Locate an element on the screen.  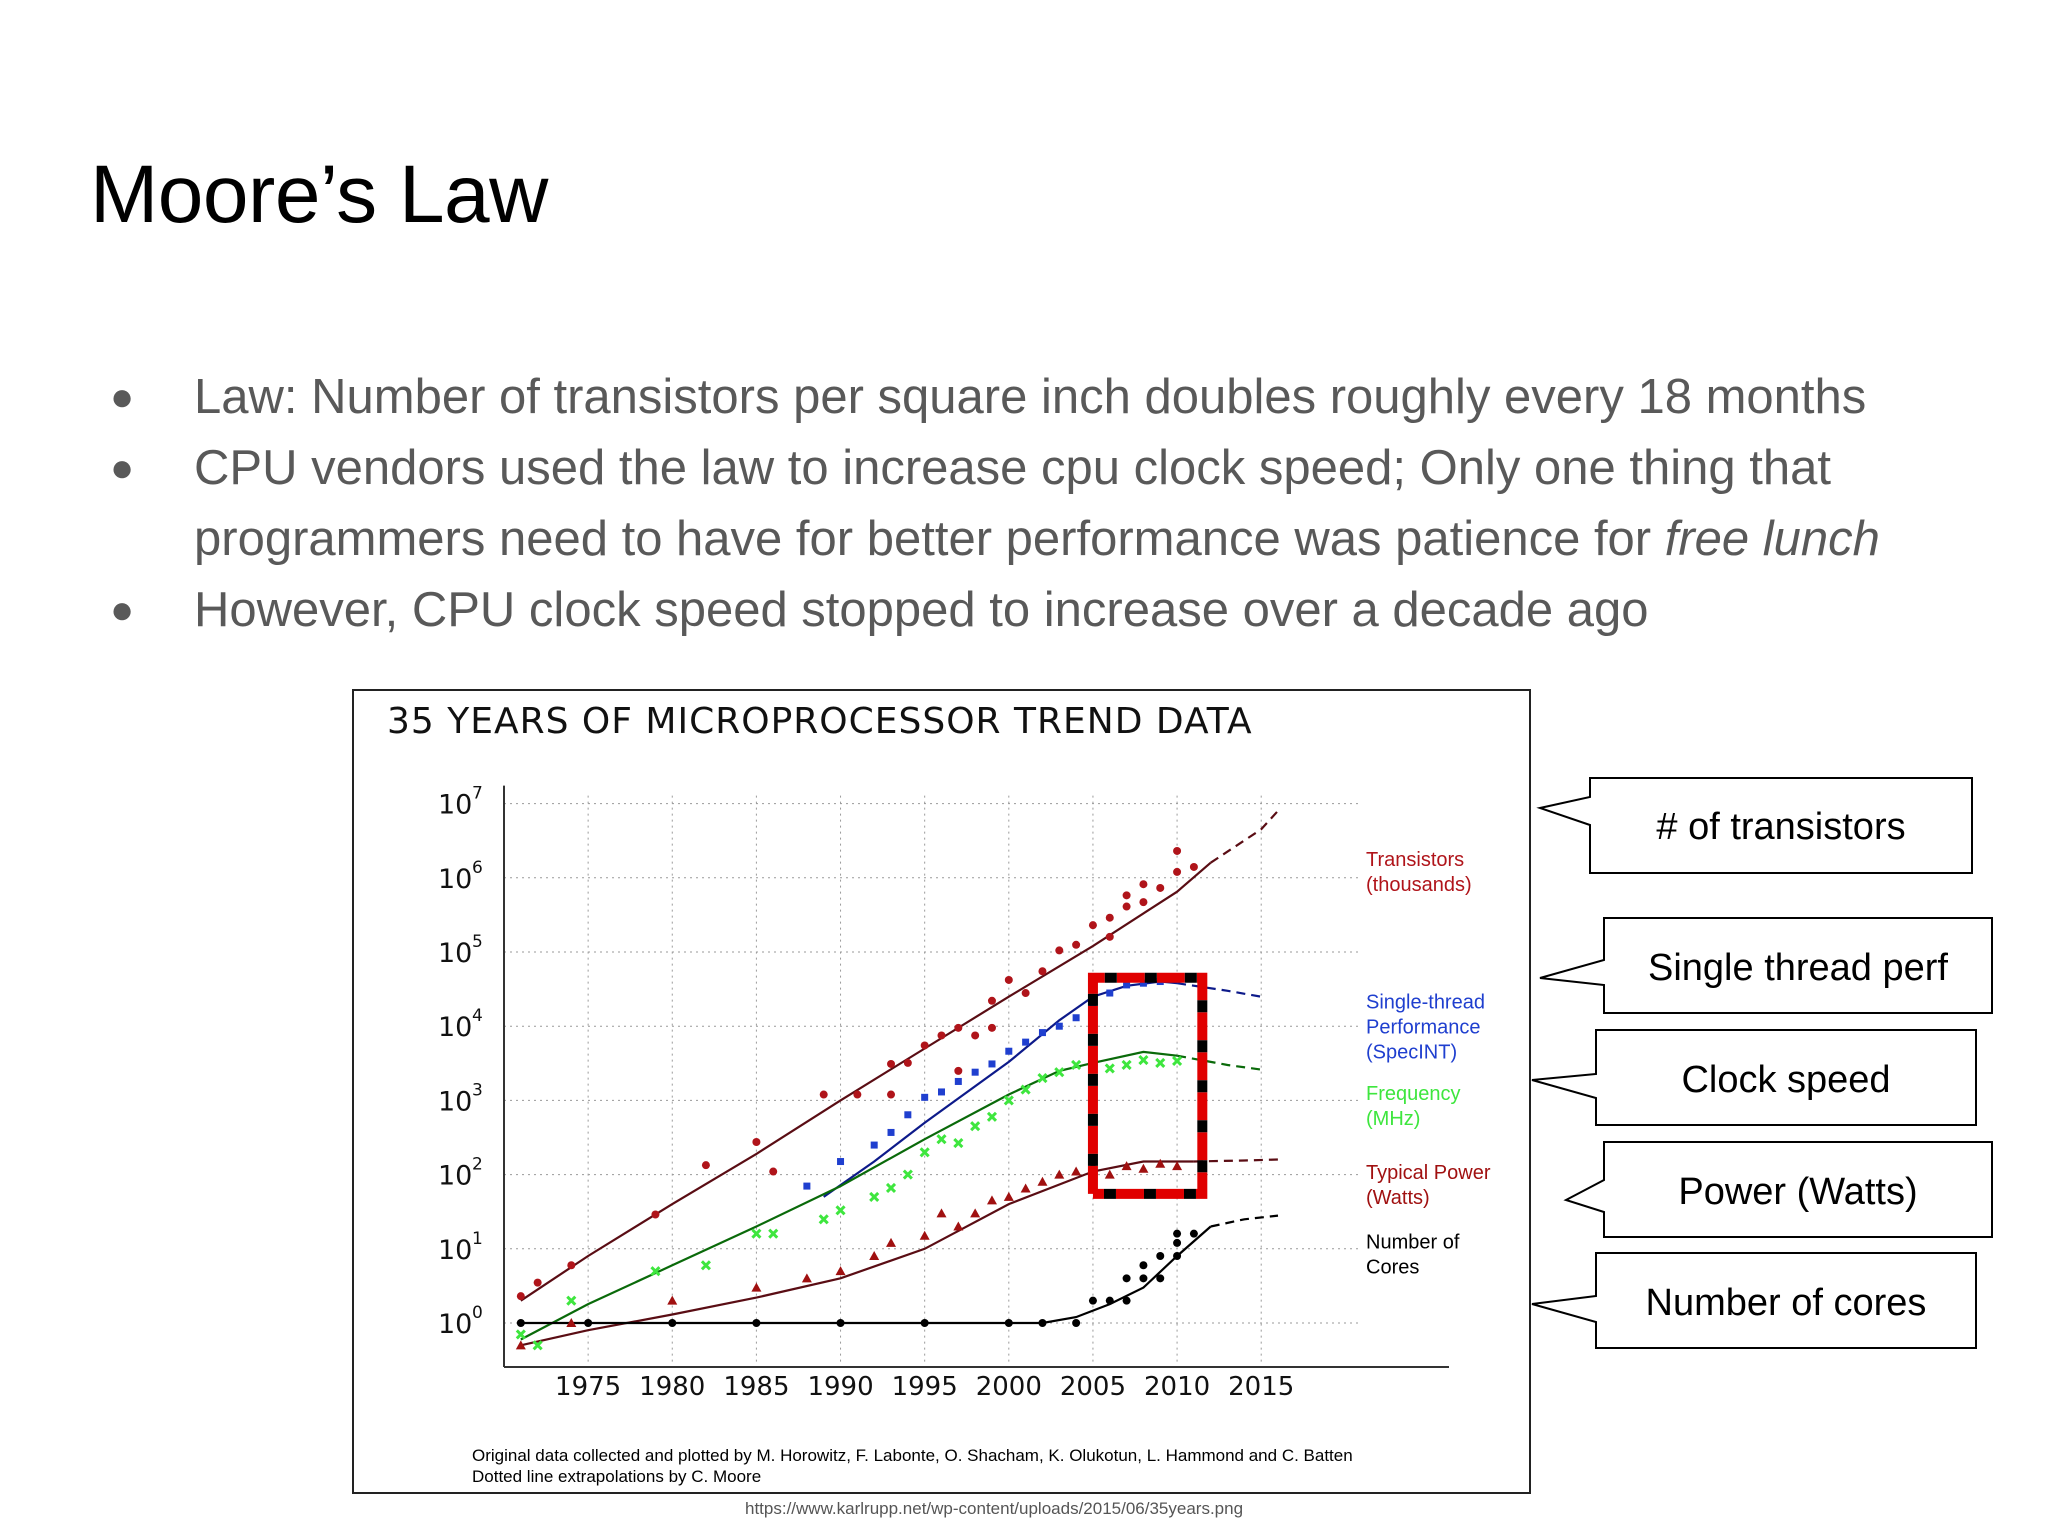
series-label-cores: Cores is located at coordinates (1392, 1267).